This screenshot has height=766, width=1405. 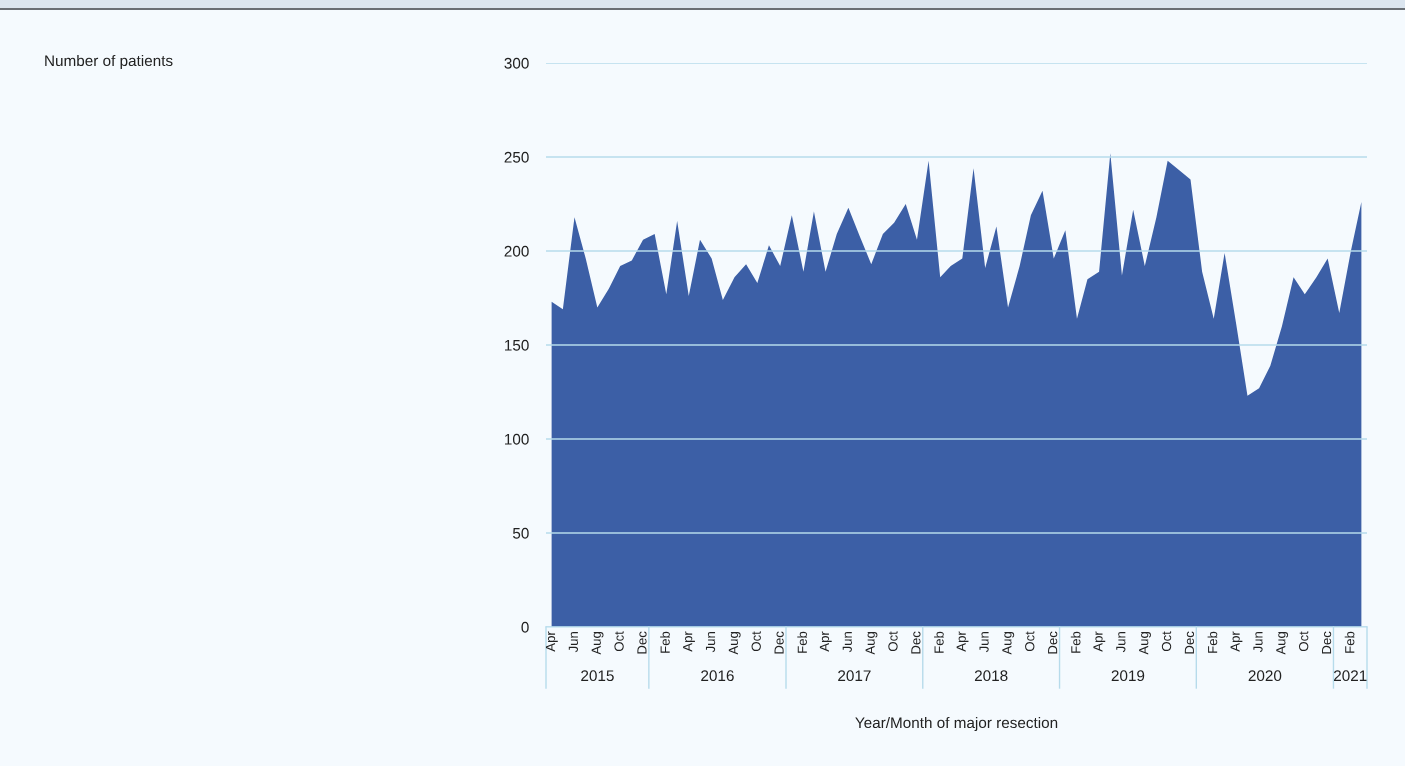 What do you see at coordinates (991, 676) in the screenshot?
I see `text: 2018` at bounding box center [991, 676].